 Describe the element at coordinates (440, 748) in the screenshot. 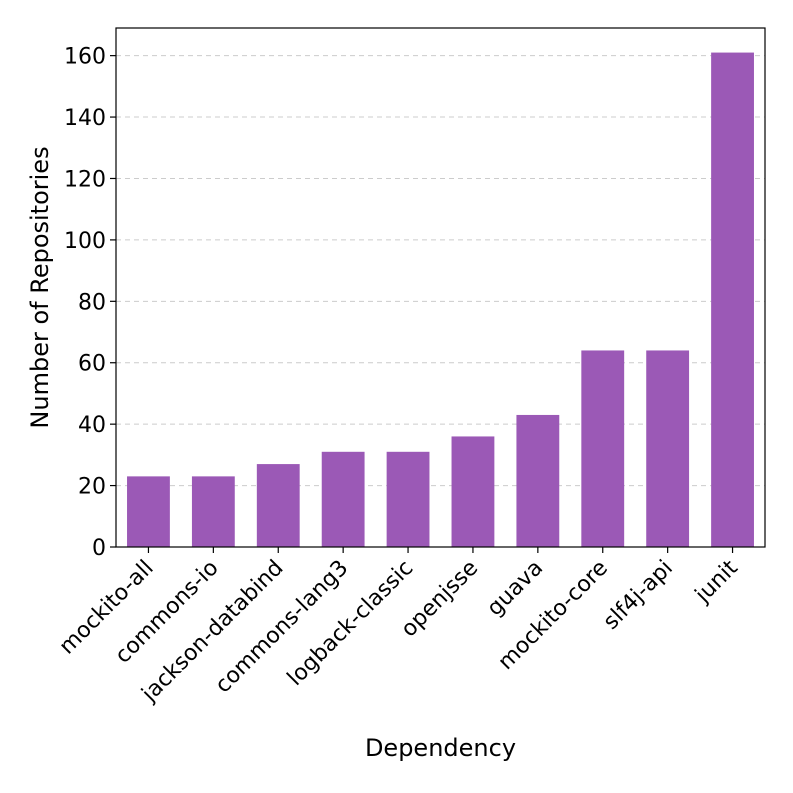

I see `x-axis-title: Dependency` at that location.